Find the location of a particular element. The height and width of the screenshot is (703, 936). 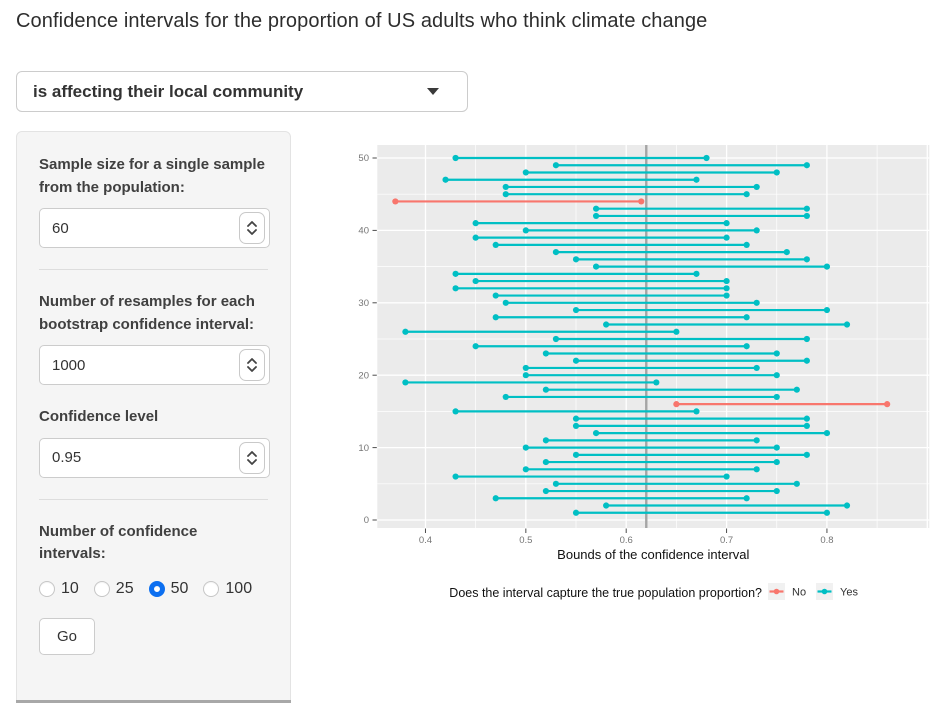

radio-option-100: 100 is located at coordinates (227, 589).